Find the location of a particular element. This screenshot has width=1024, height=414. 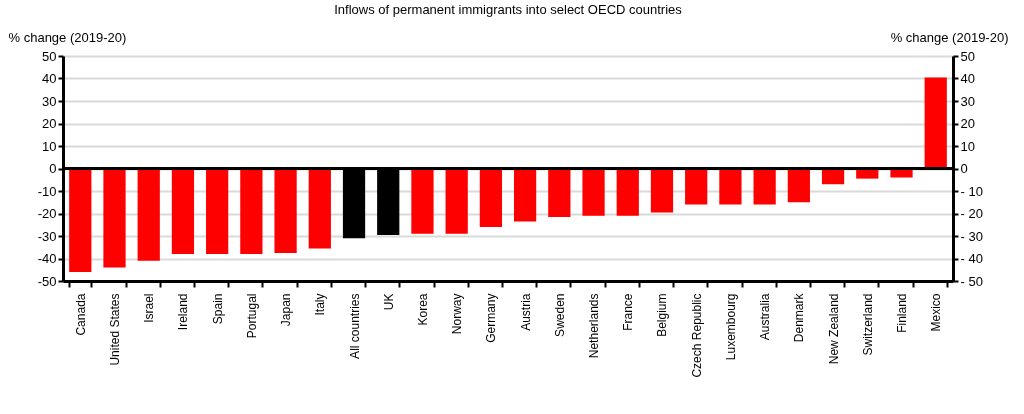

y2-tick-label: 50 is located at coordinates (967, 56).